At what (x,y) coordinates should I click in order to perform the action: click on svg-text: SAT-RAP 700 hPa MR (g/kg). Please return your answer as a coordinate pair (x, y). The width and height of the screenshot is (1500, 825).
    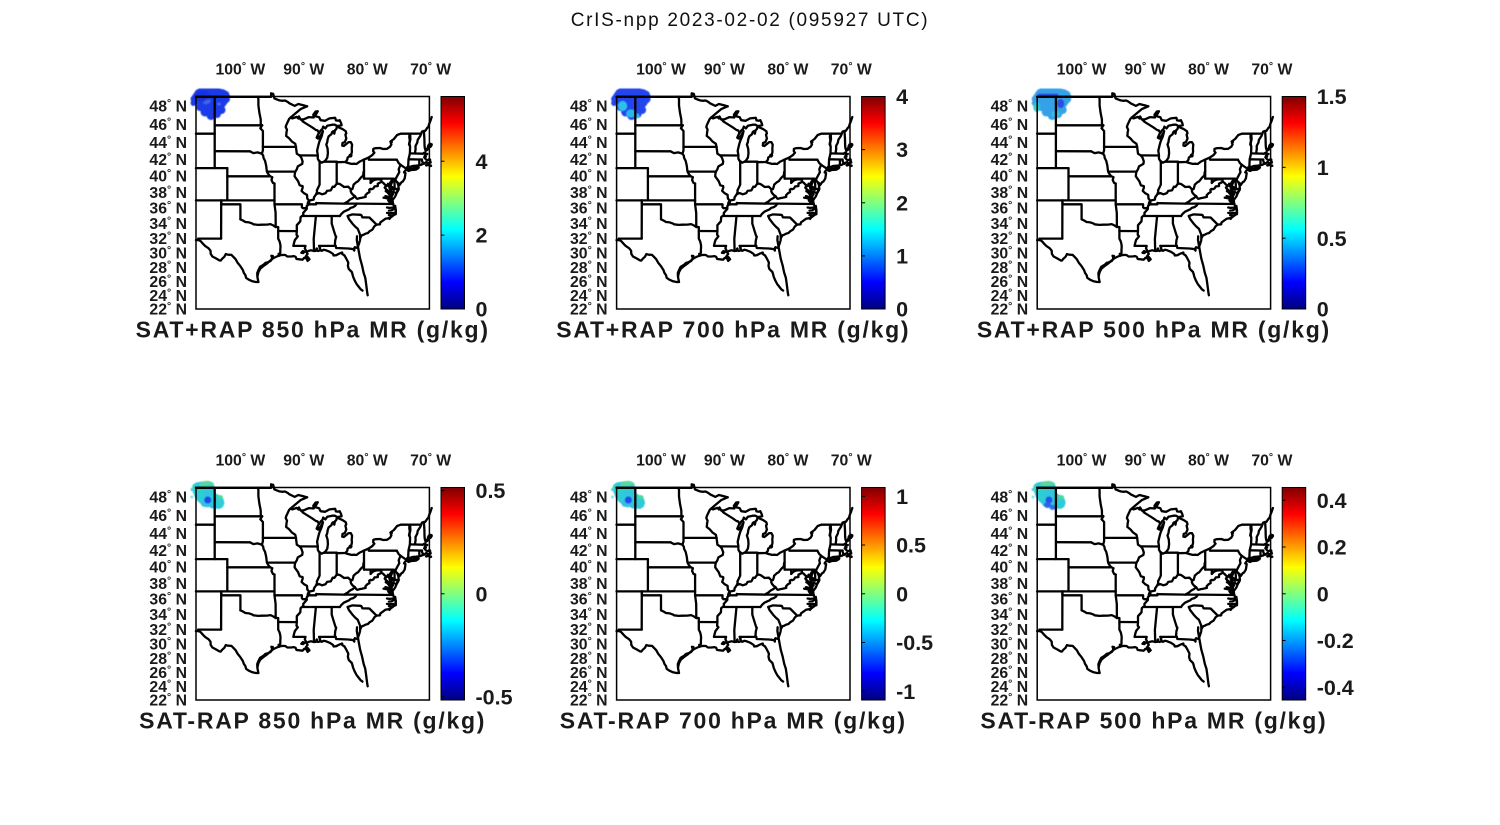
    Looking at the image, I should click on (733, 720).